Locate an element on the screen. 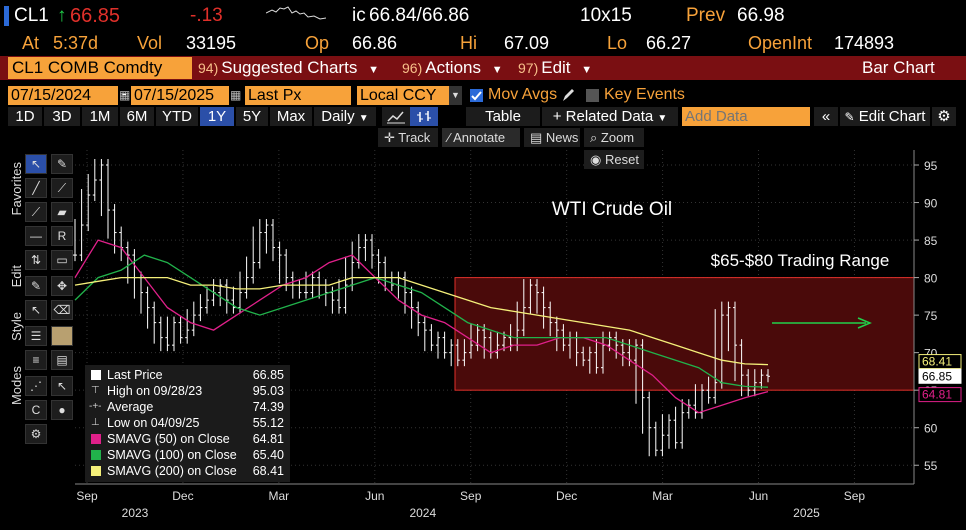 Image resolution: width=966 pixels, height=530 pixels. period-5y: 5Y is located at coordinates (252, 116).